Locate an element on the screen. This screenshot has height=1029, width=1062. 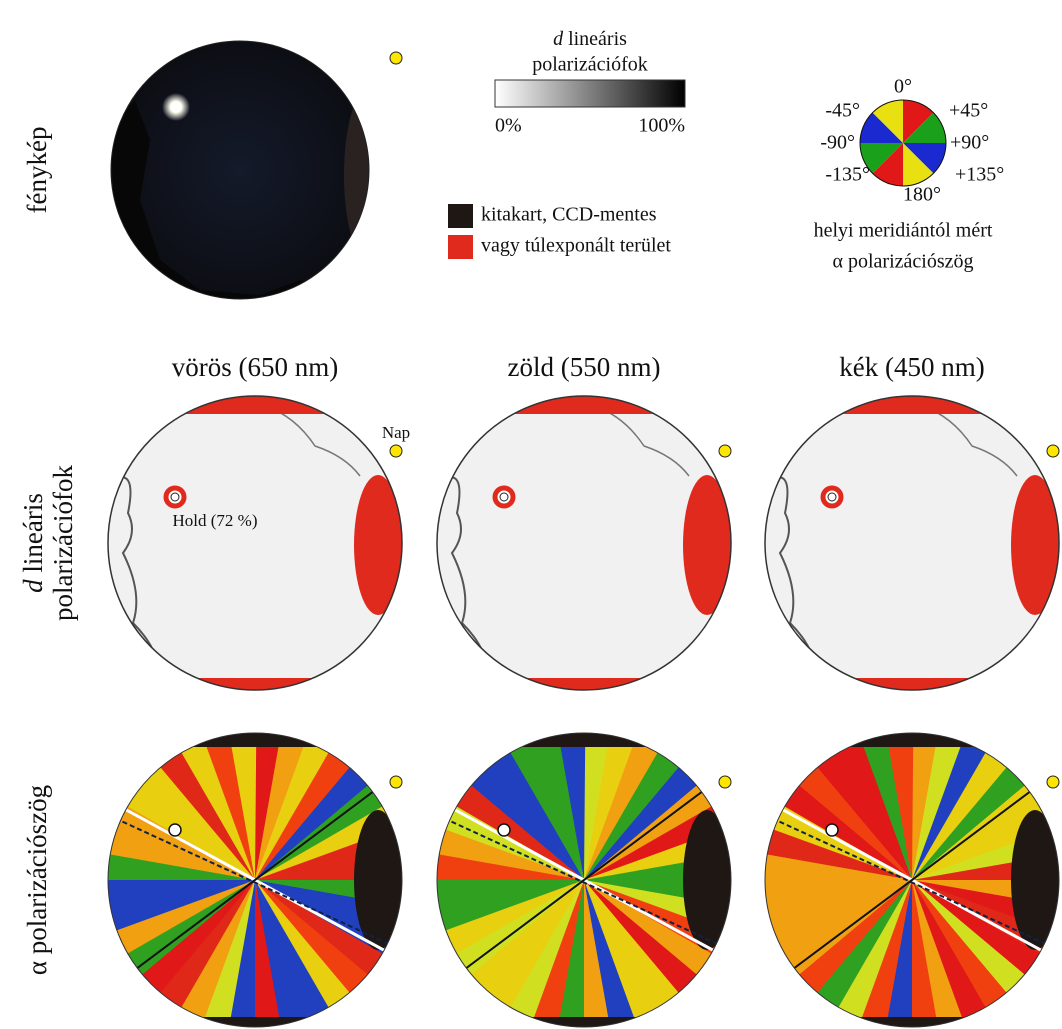
row-label: α polarizációszög is located at coordinates (37, 880).